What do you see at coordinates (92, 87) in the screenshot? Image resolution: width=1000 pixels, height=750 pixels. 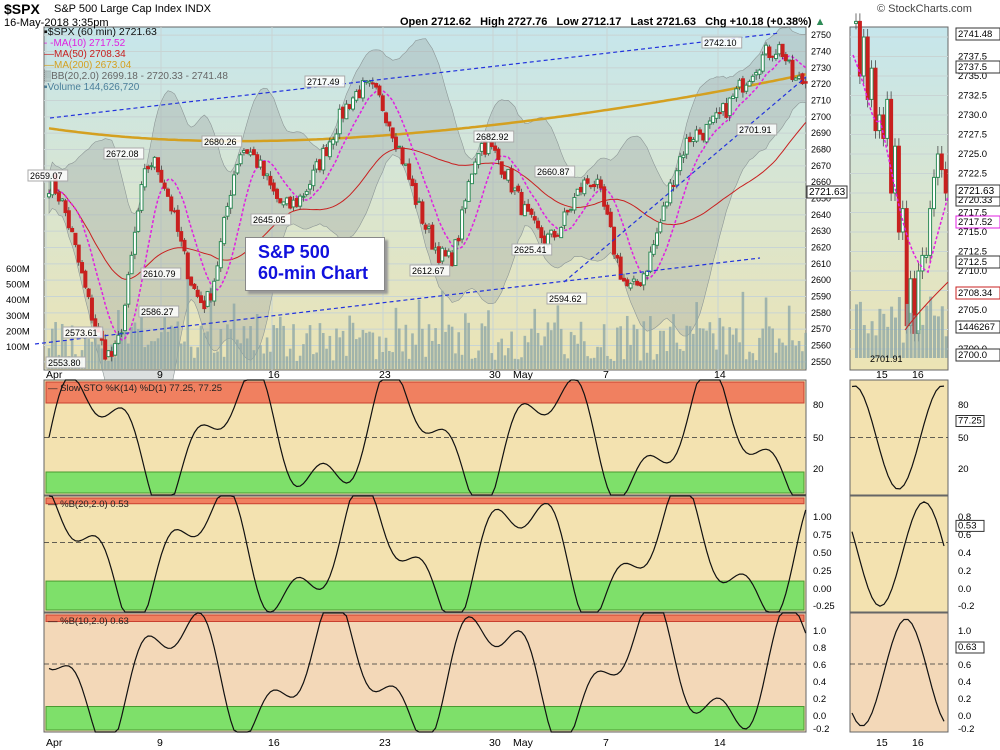 I see `legend-volume: ▪Volume 144,626,720` at bounding box center [92, 87].